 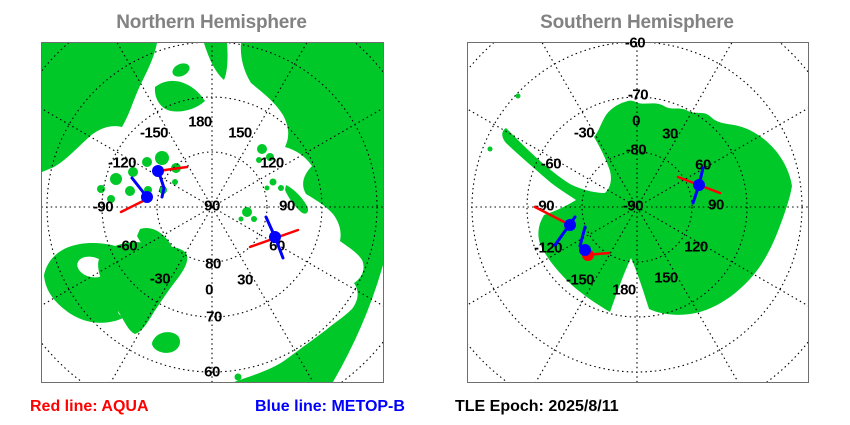 What do you see at coordinates (181, 70) in the screenshot?
I see `land-wrangel-island` at bounding box center [181, 70].